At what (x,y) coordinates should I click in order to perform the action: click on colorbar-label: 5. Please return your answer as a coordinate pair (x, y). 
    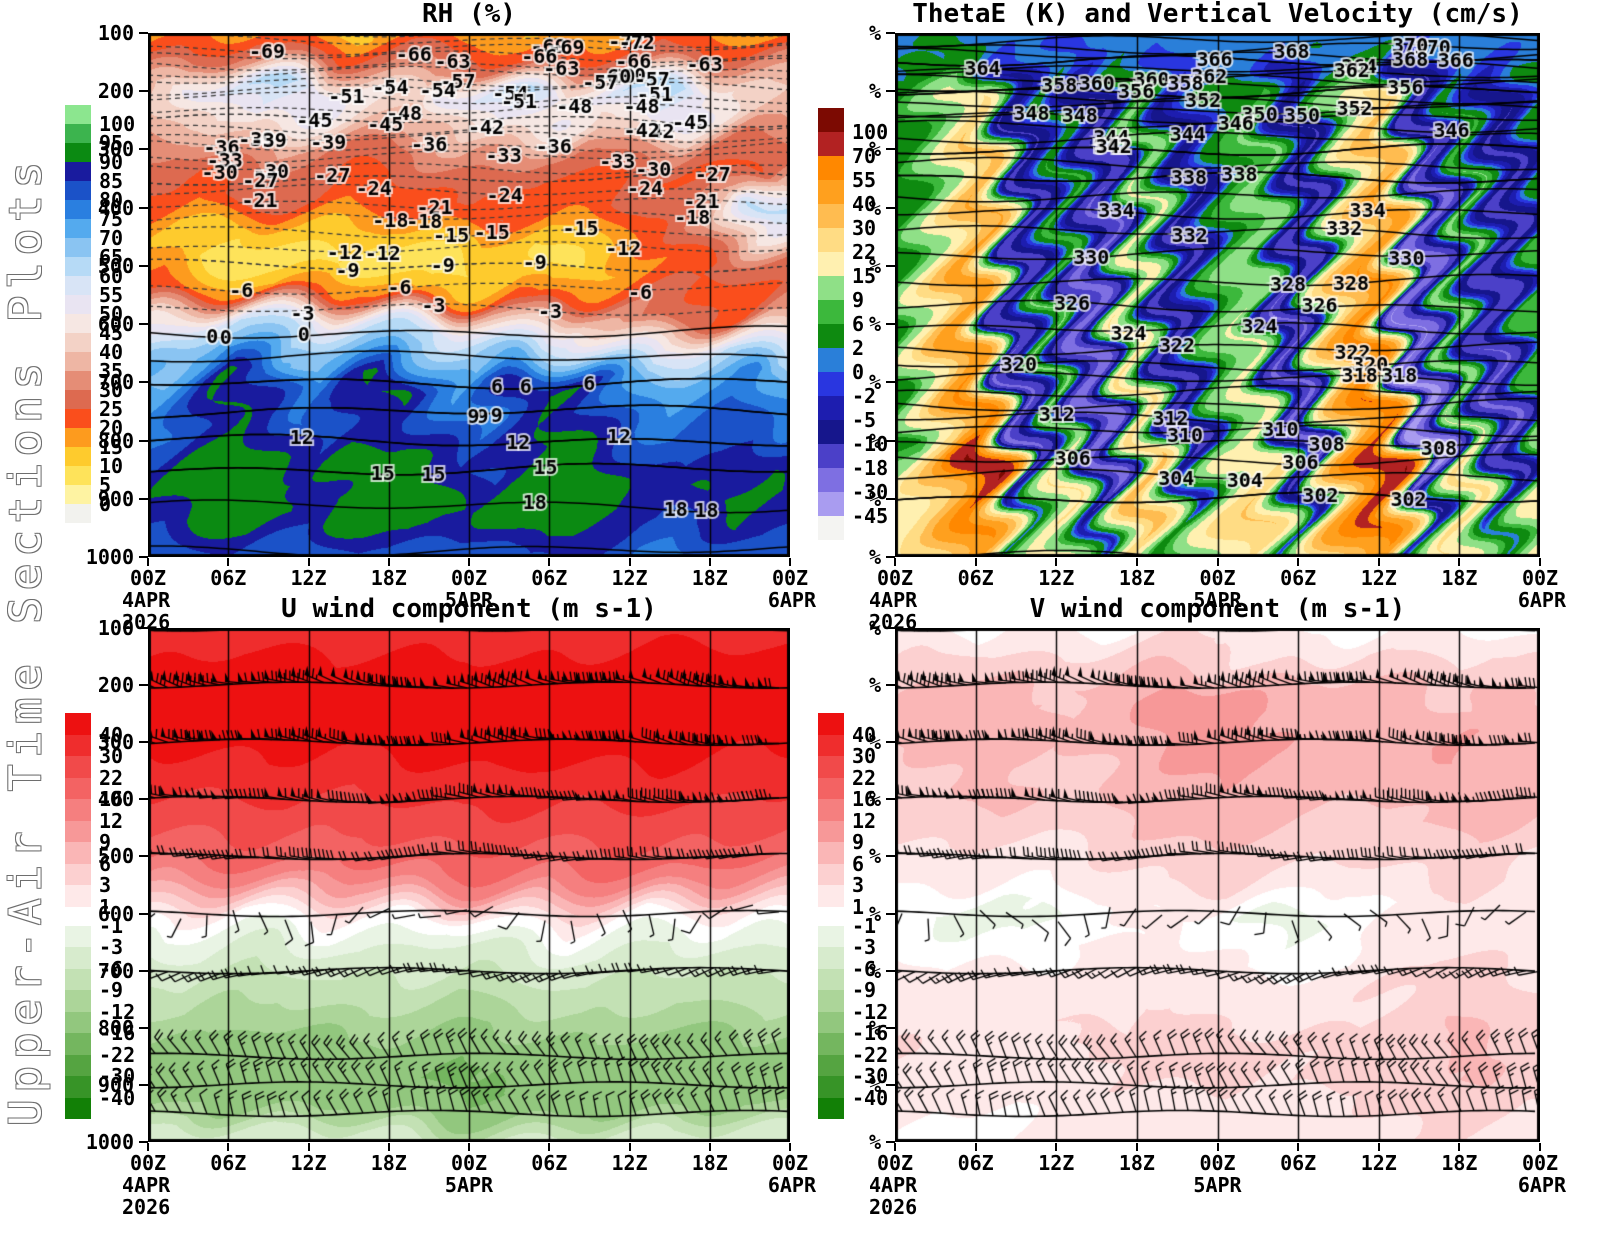
    Looking at the image, I should click on (105, 485).